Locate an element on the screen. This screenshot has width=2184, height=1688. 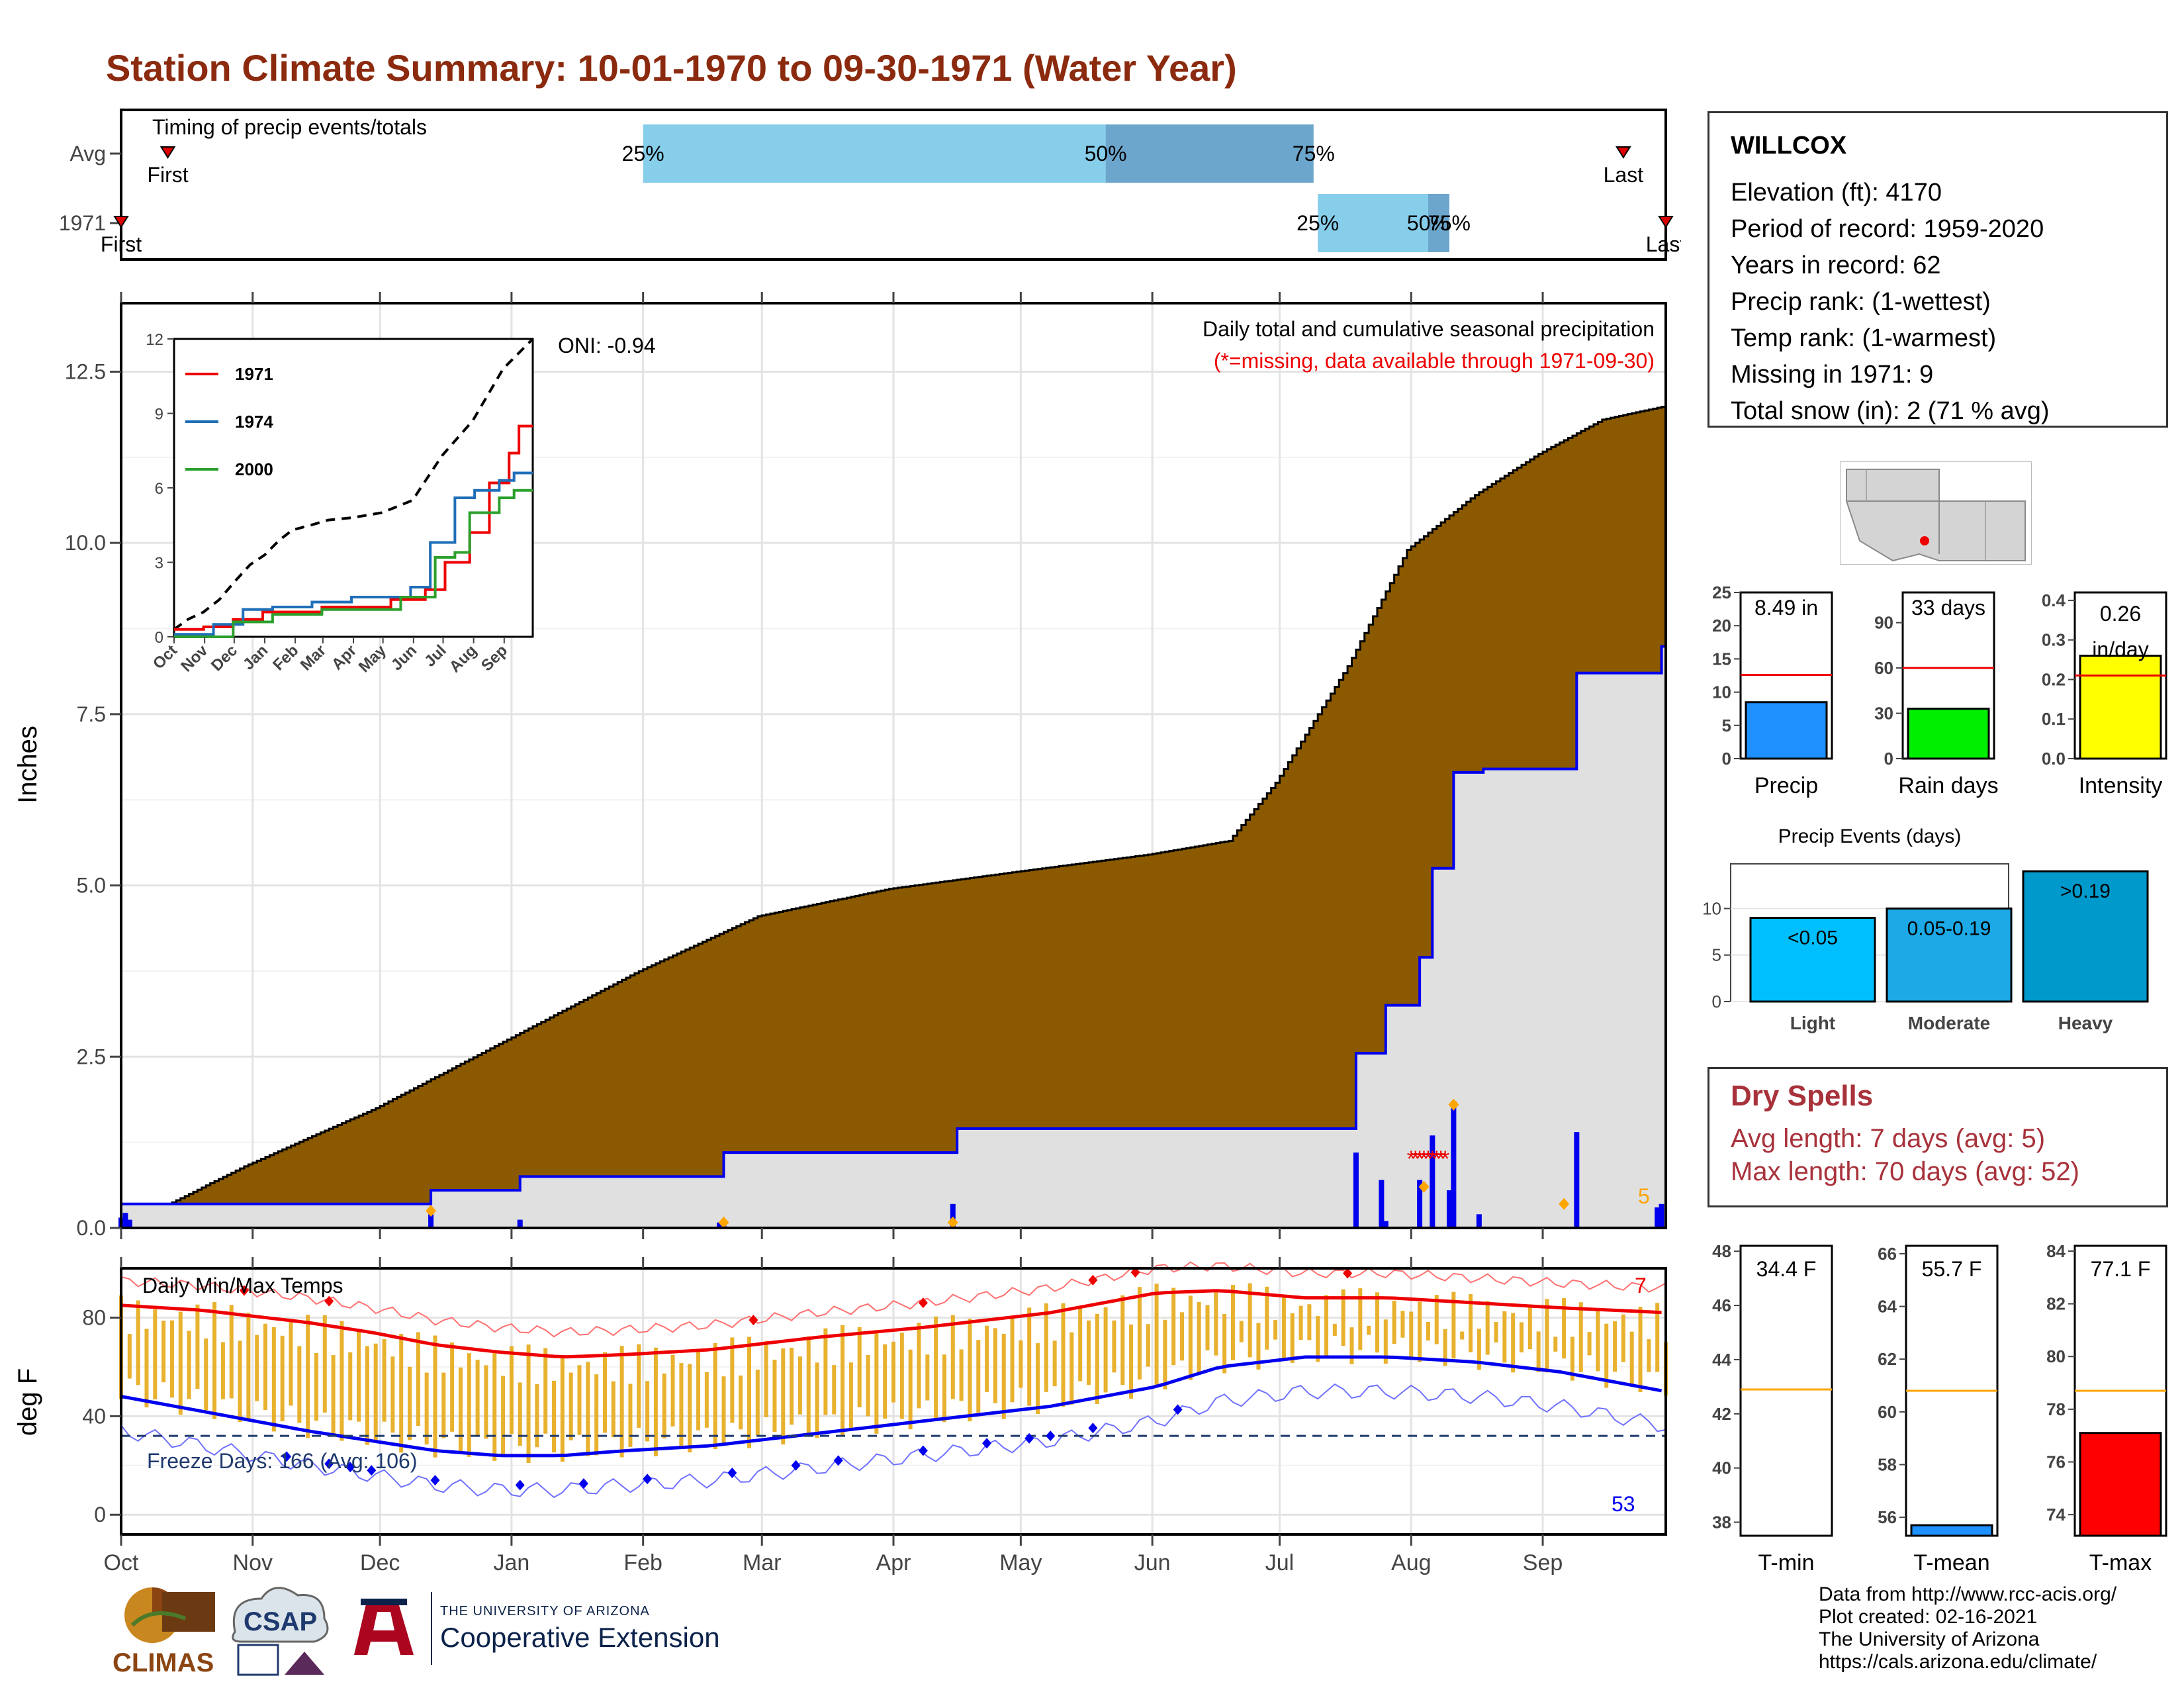
temp-summary-t-mean-tick-label: 60 is located at coordinates (1888, 1412).